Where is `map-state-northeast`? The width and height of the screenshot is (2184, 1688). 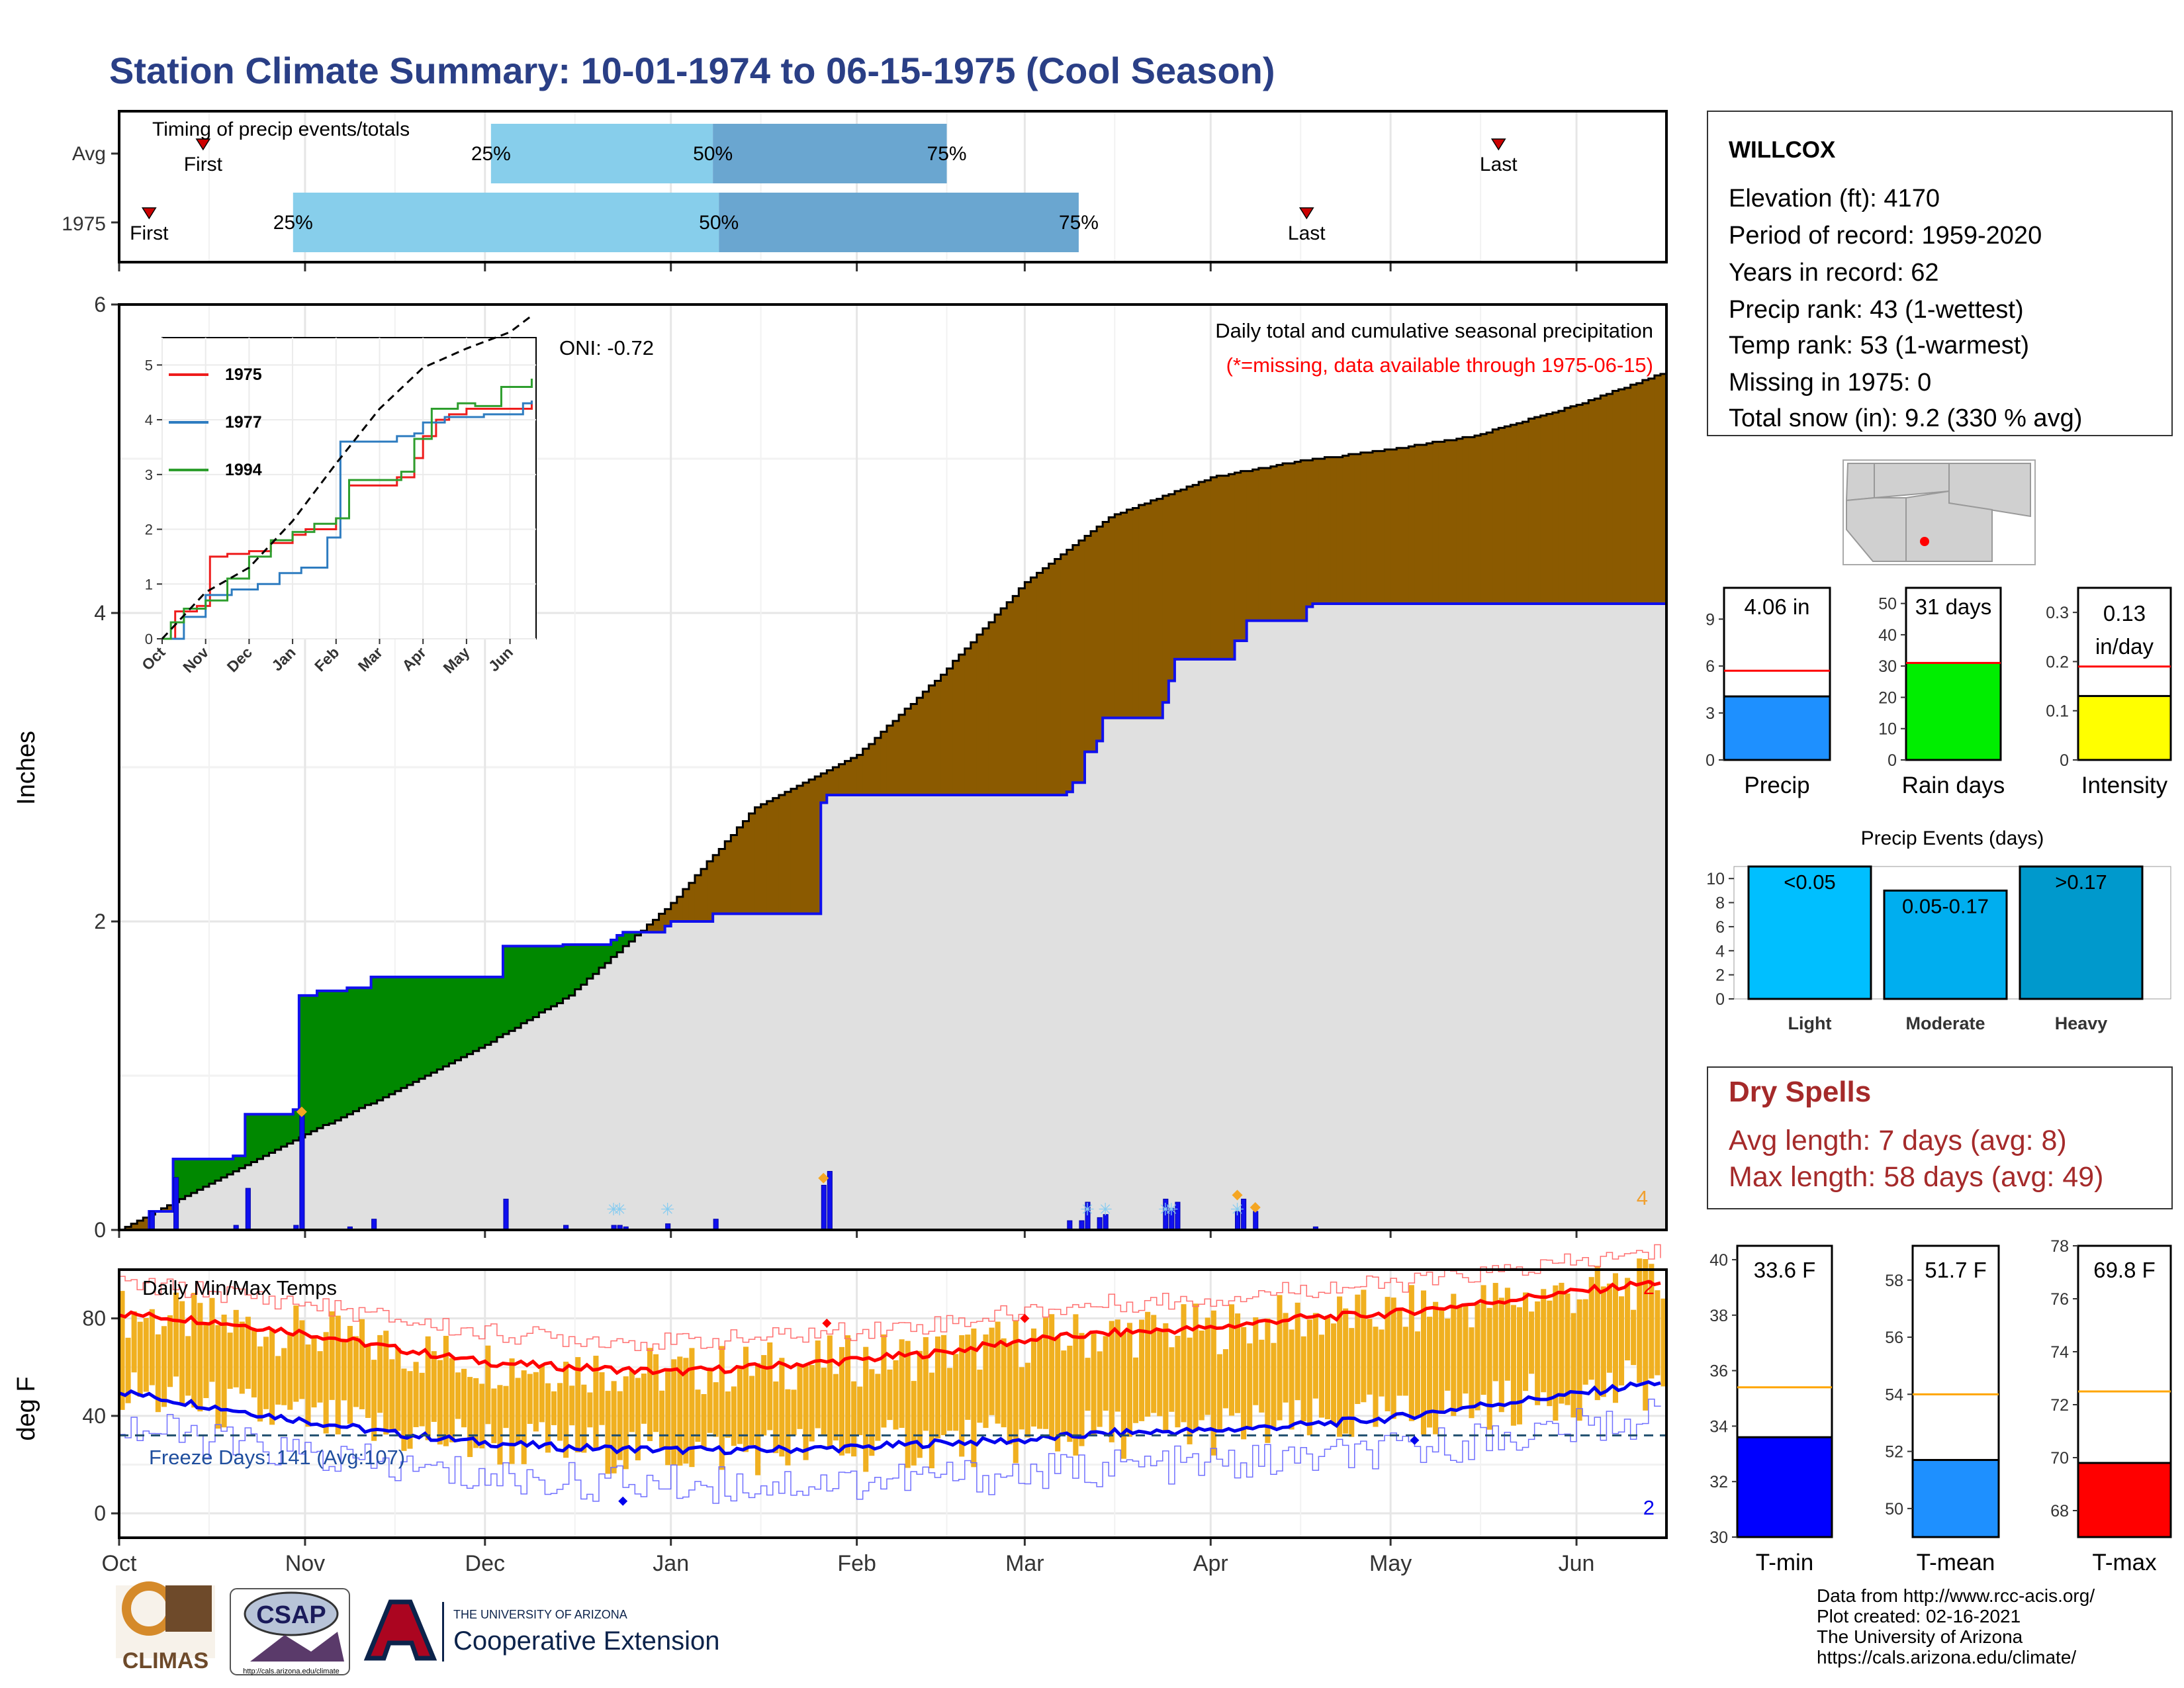
map-state-northeast is located at coordinates (1989, 490).